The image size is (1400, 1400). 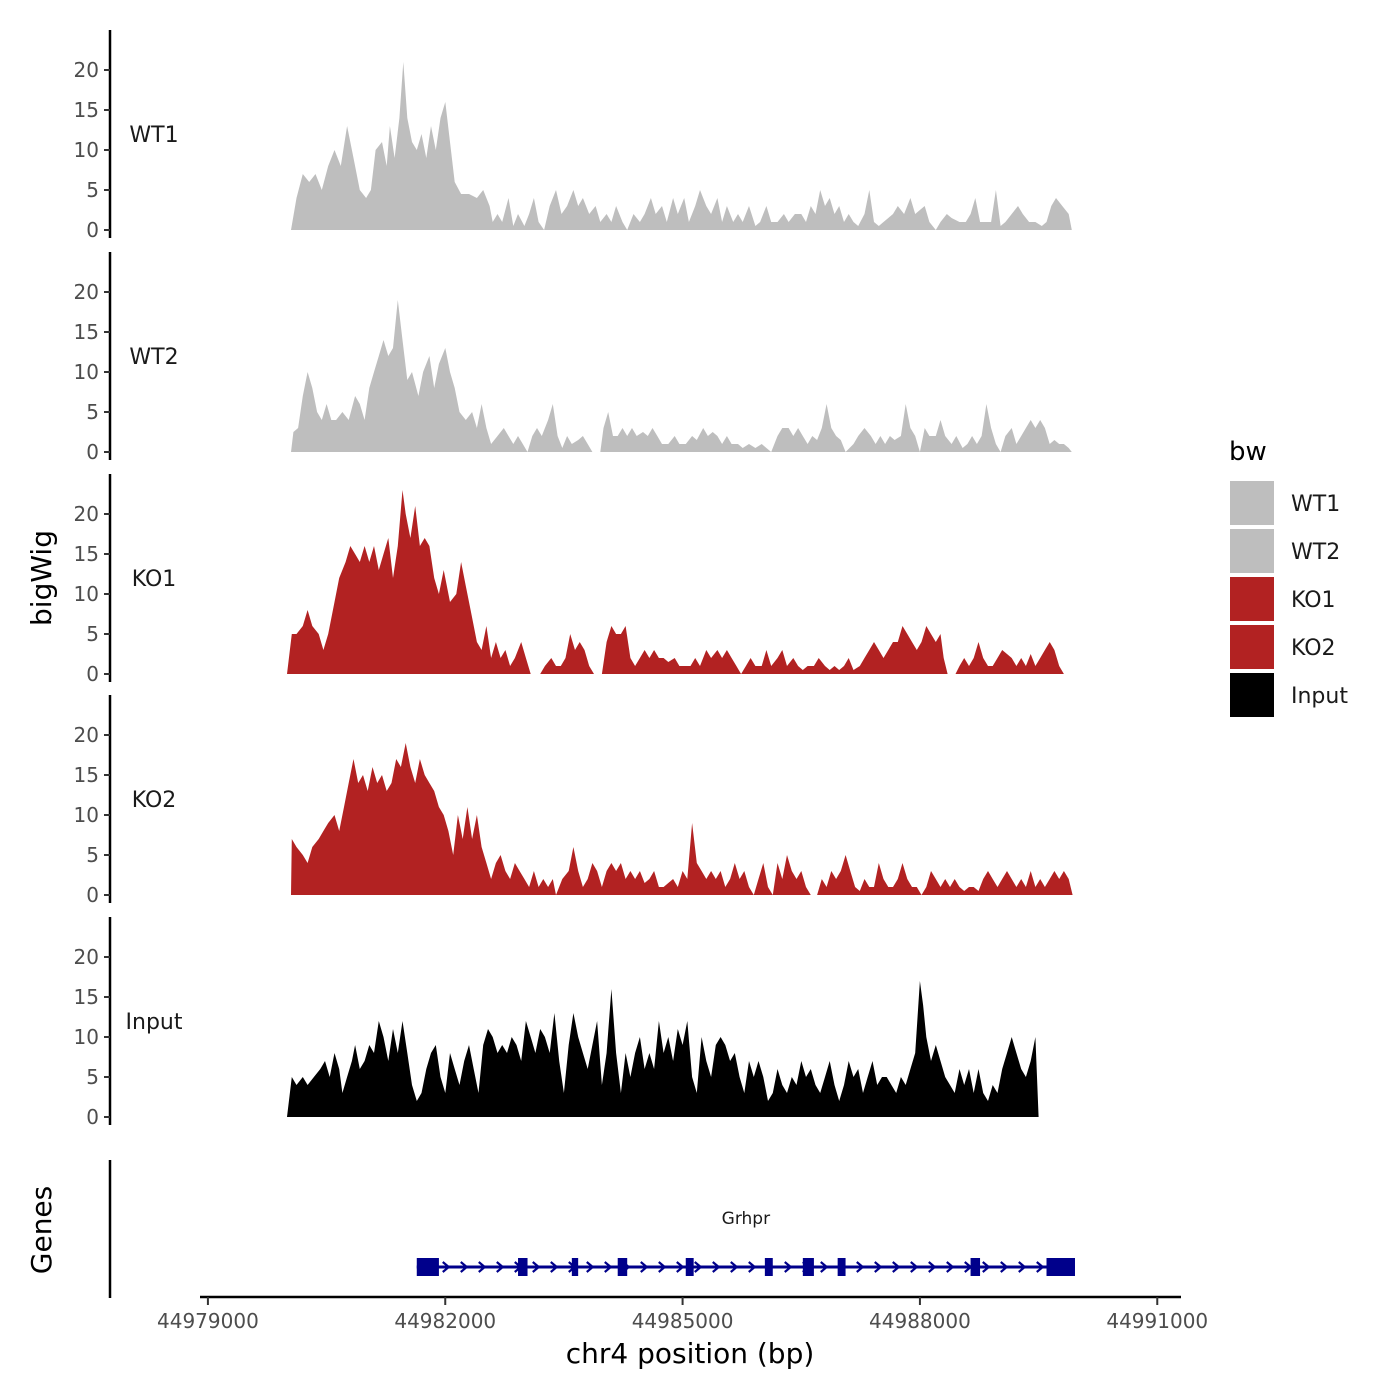 I want to click on x-tick-label: 44988000, so click(x=920, y=1321).